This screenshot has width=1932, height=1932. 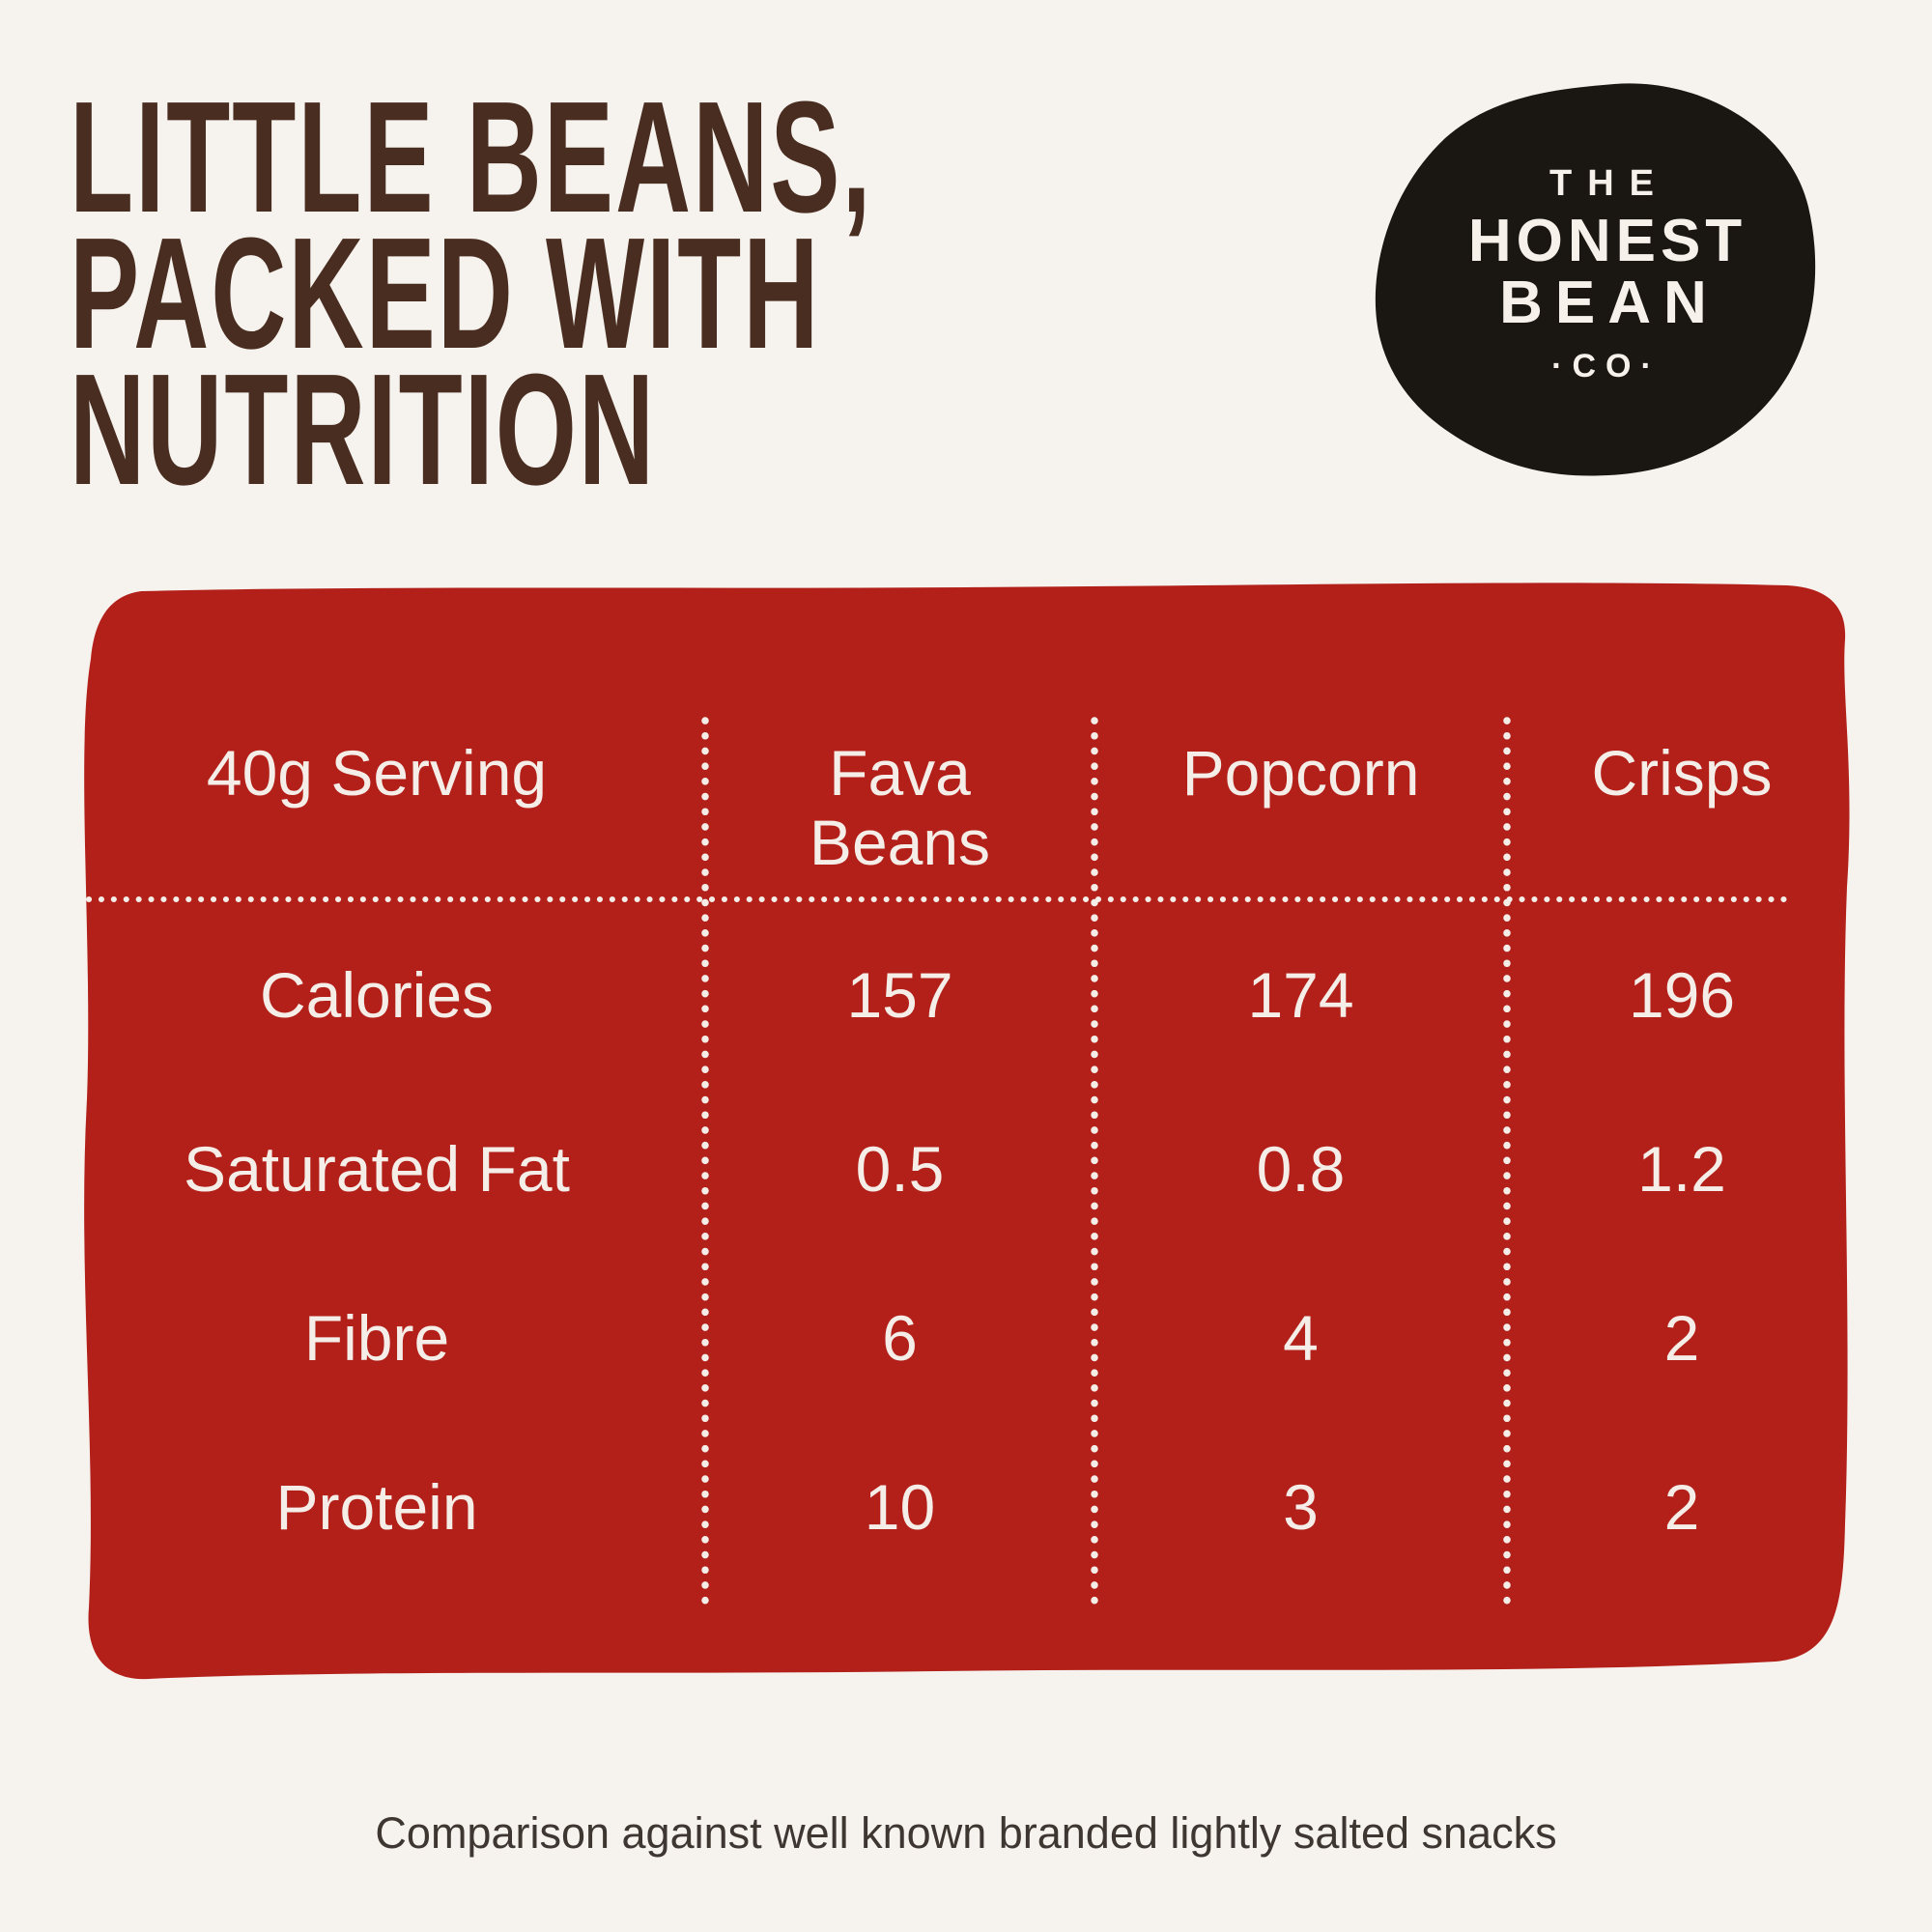 I want to click on row-saturated-fat-crisps: 1.2, so click(x=1681, y=1169).